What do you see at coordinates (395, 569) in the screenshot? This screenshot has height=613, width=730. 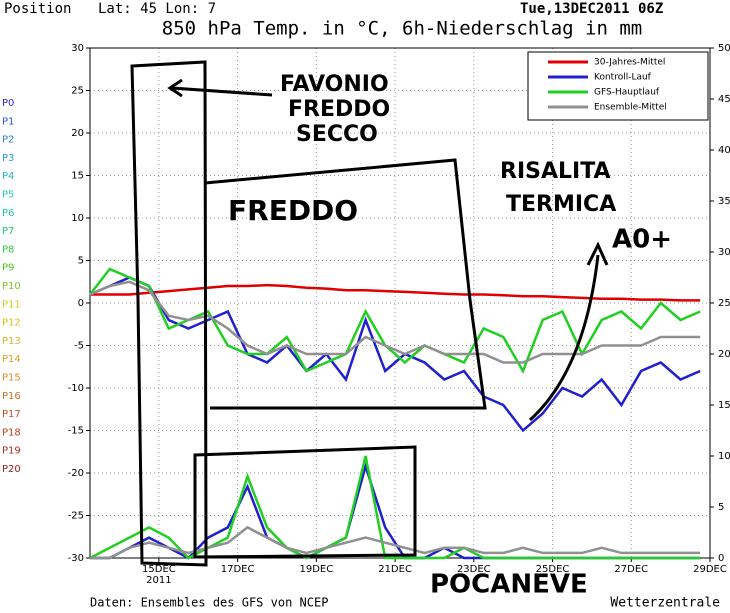 I see `x-tick-label: 21DEC` at bounding box center [395, 569].